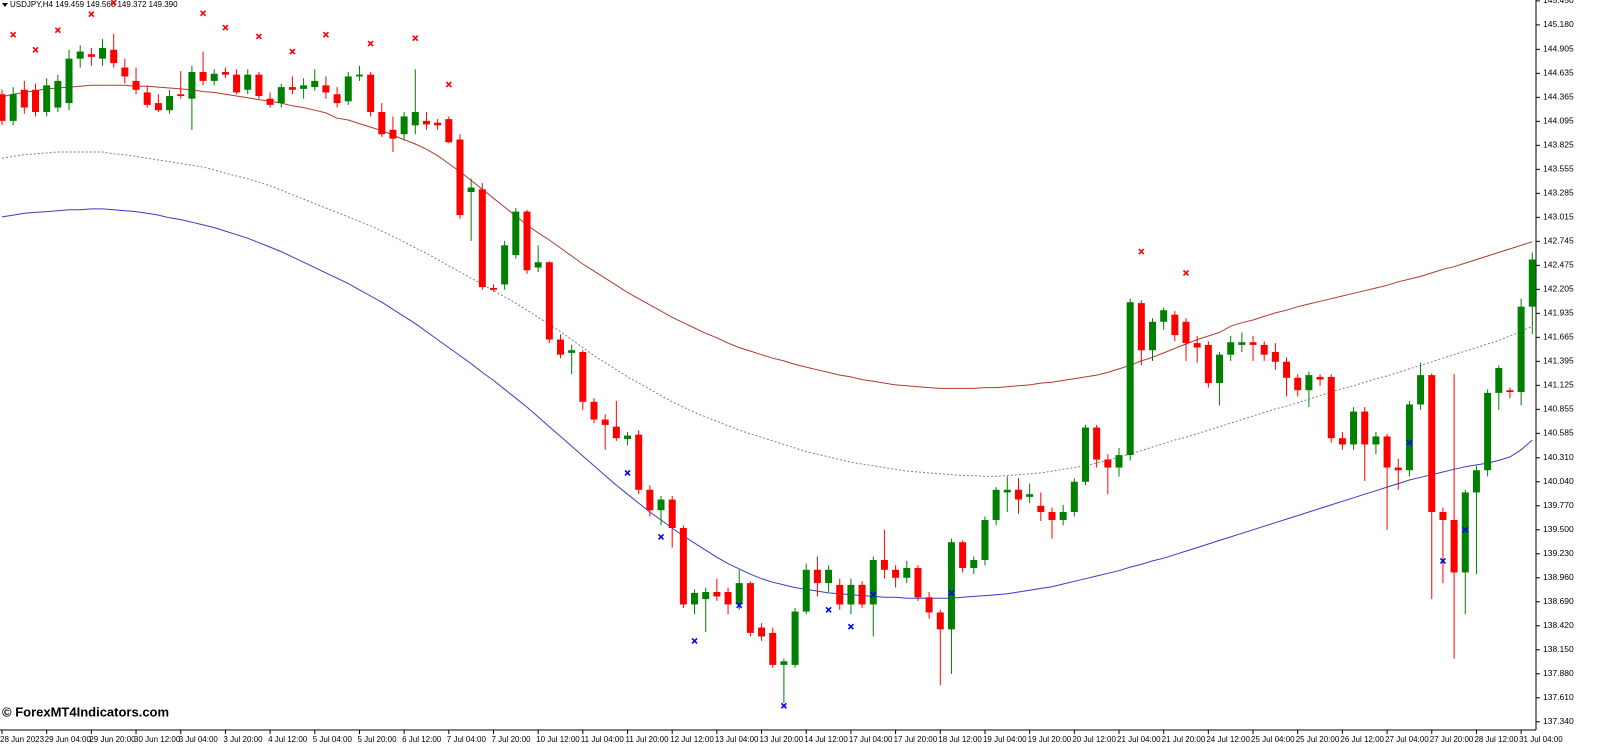 Image resolution: width=1600 pixels, height=745 pixels. What do you see at coordinates (782, 739) in the screenshot?
I see `x-tick-label: 13 Jul 20:00` at bounding box center [782, 739].